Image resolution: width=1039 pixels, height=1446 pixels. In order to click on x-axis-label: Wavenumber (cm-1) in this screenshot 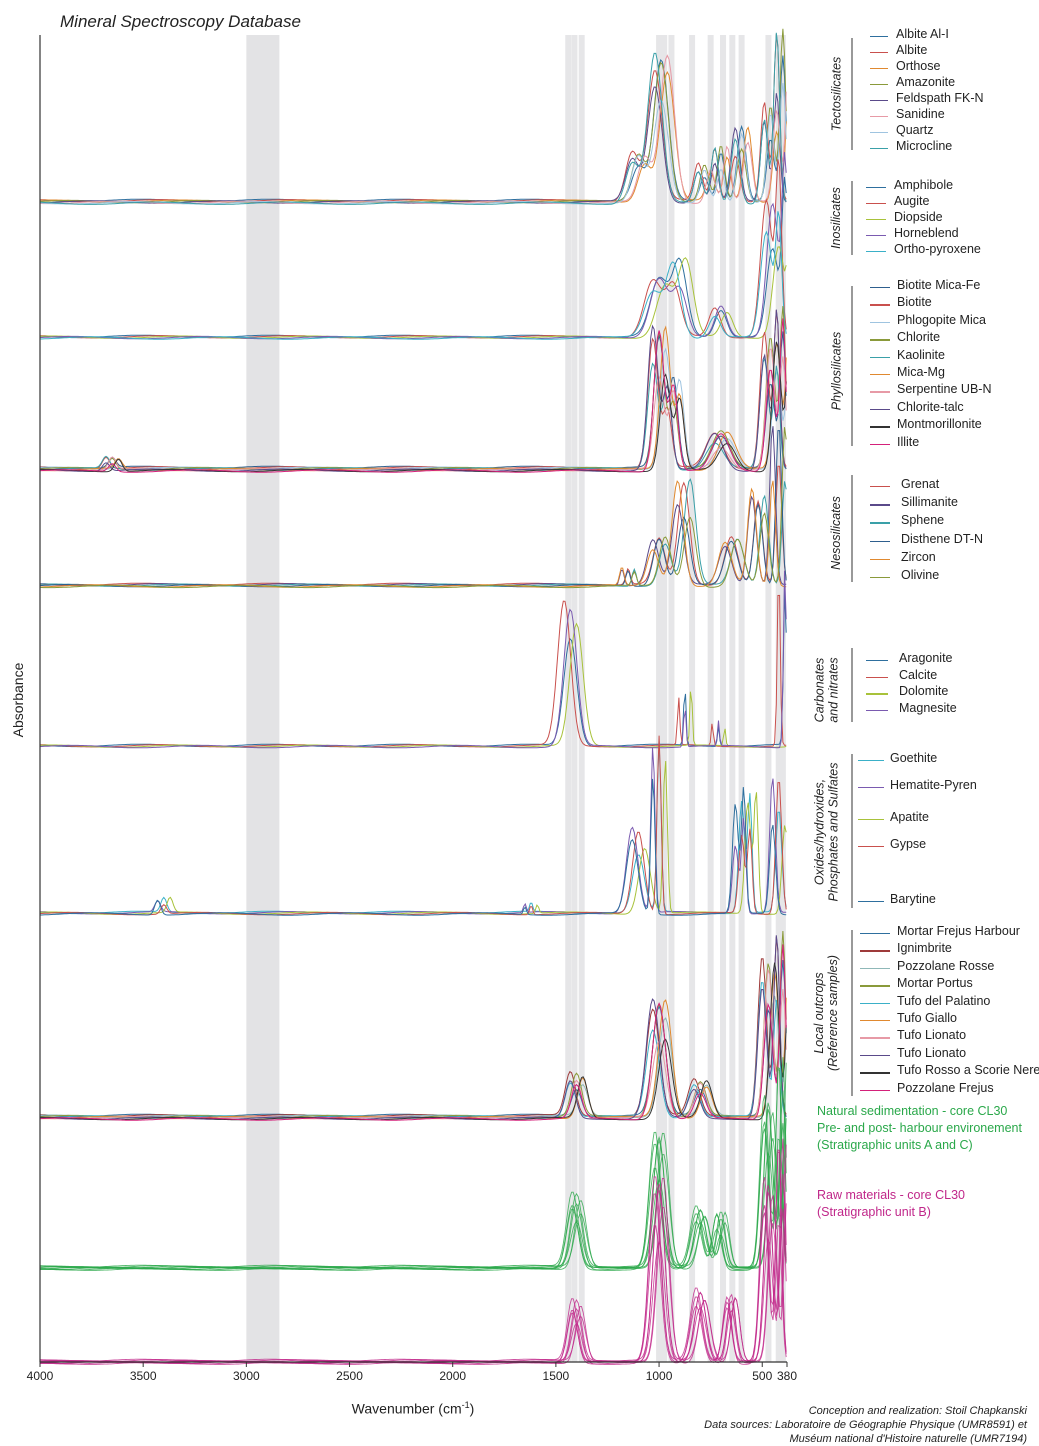, I will do `click(413, 1408)`.